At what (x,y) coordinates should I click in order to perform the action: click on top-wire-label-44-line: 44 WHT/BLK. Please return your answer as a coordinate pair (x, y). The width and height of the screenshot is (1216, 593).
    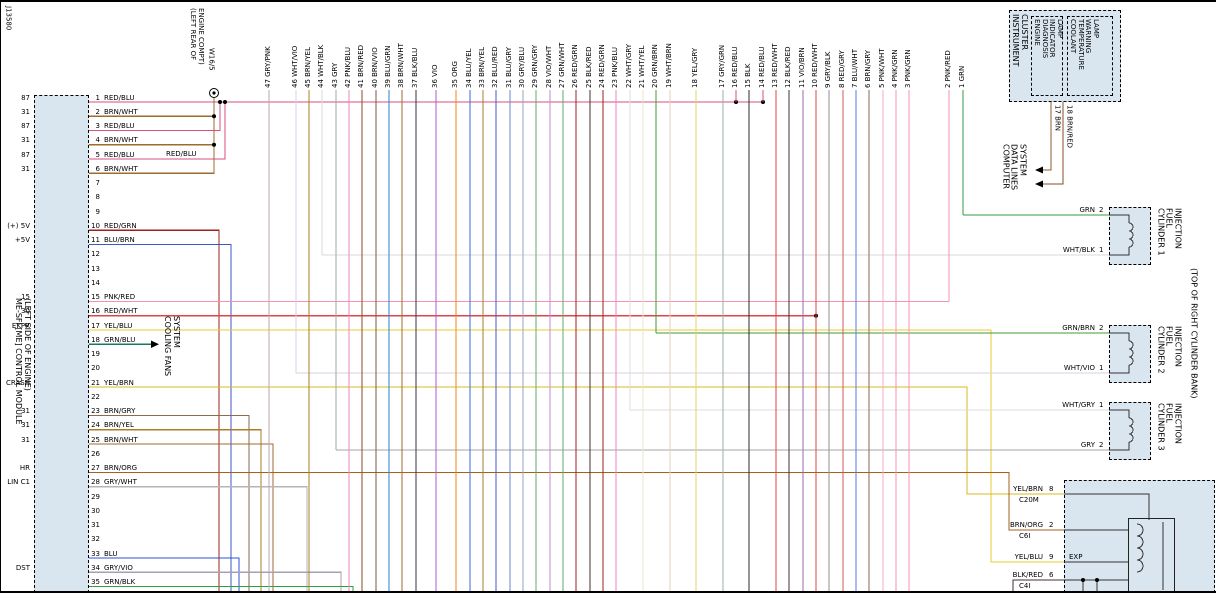
    Looking at the image, I should click on (321, 66).